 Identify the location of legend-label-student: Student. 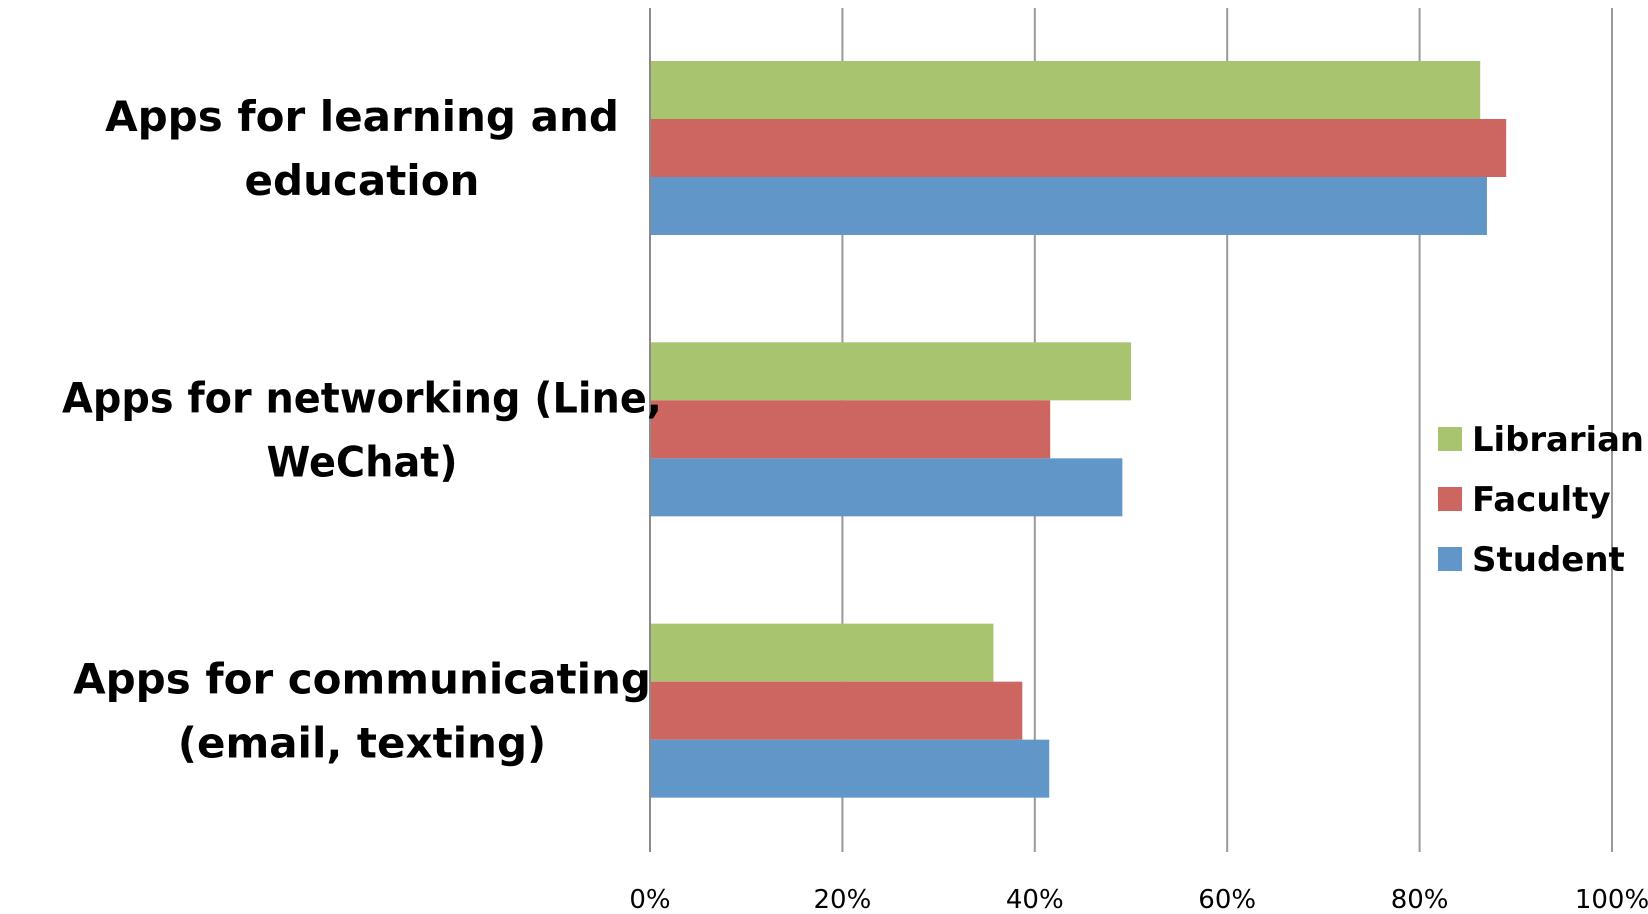
(1548, 560).